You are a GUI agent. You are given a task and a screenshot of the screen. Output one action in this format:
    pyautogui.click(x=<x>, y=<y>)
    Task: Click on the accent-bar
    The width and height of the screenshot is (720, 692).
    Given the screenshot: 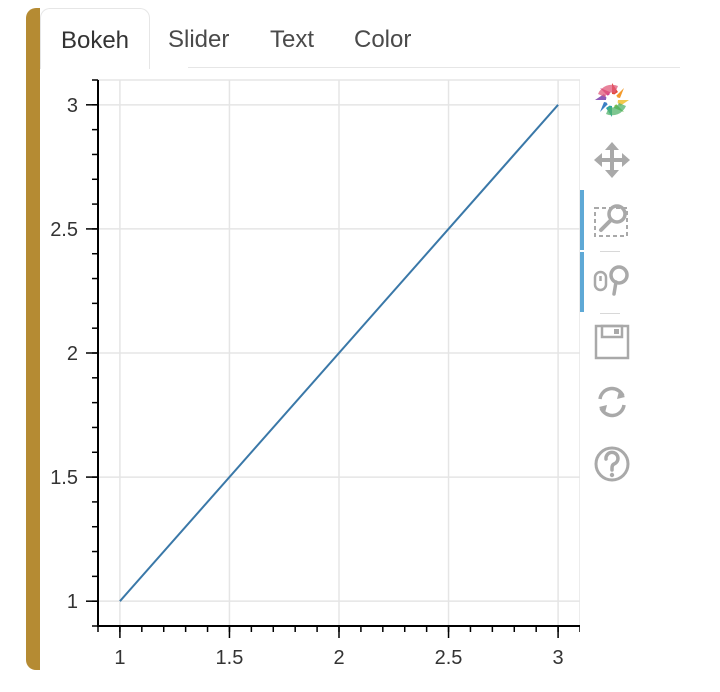 What is the action you would take?
    pyautogui.click(x=33, y=339)
    